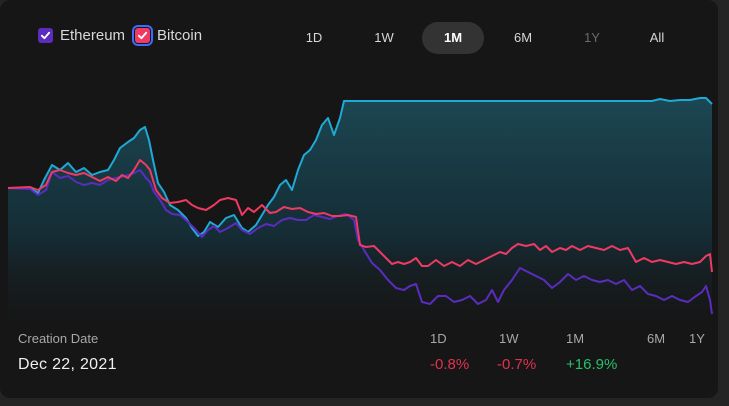 Image resolution: width=729 pixels, height=406 pixels. I want to click on range-6m-button: 6M, so click(523, 37).